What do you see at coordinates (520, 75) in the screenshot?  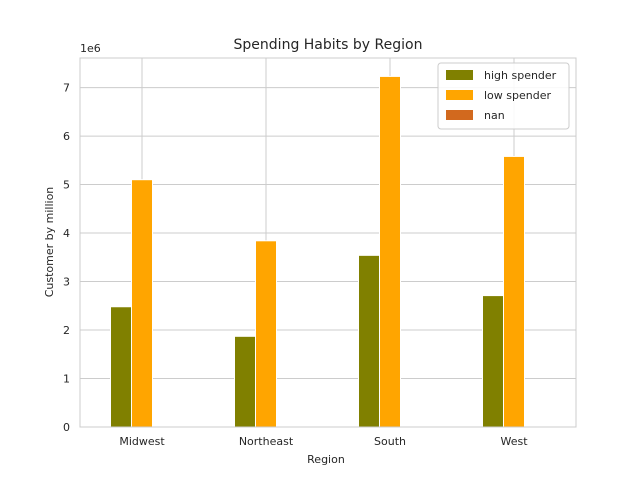 I see `legend-label-high-spender: high spender` at bounding box center [520, 75].